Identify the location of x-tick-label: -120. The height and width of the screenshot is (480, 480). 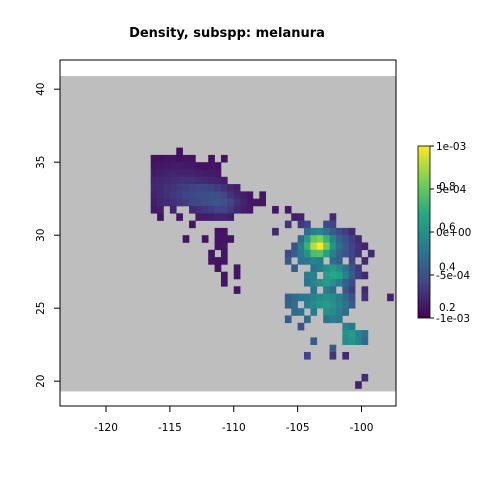
(106, 428).